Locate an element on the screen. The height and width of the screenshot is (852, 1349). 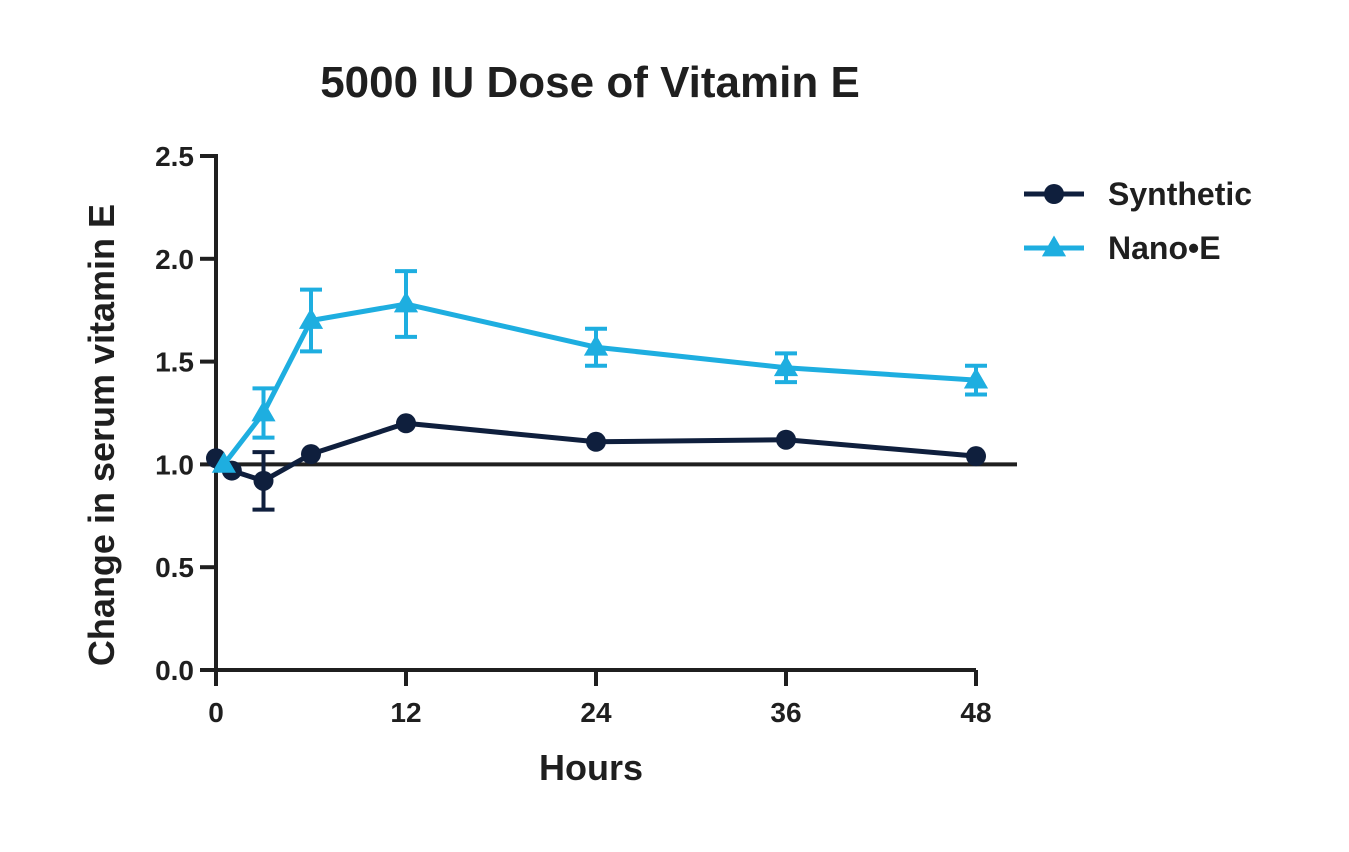
legend-item-nano-e: Nano•E is located at coordinates (1122, 248).